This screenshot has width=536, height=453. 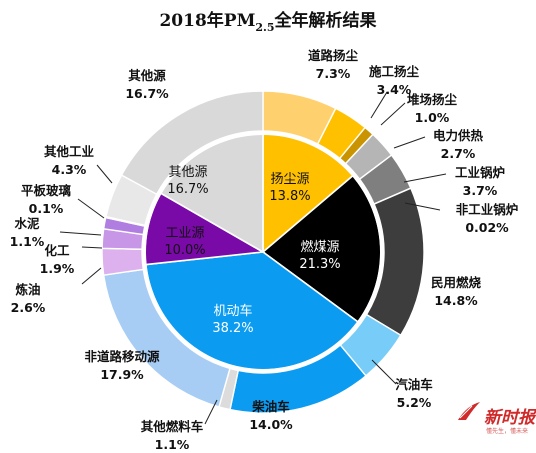 What do you see at coordinates (414, 384) in the screenshot?
I see `outer-slice-name: 汽油车` at bounding box center [414, 384].